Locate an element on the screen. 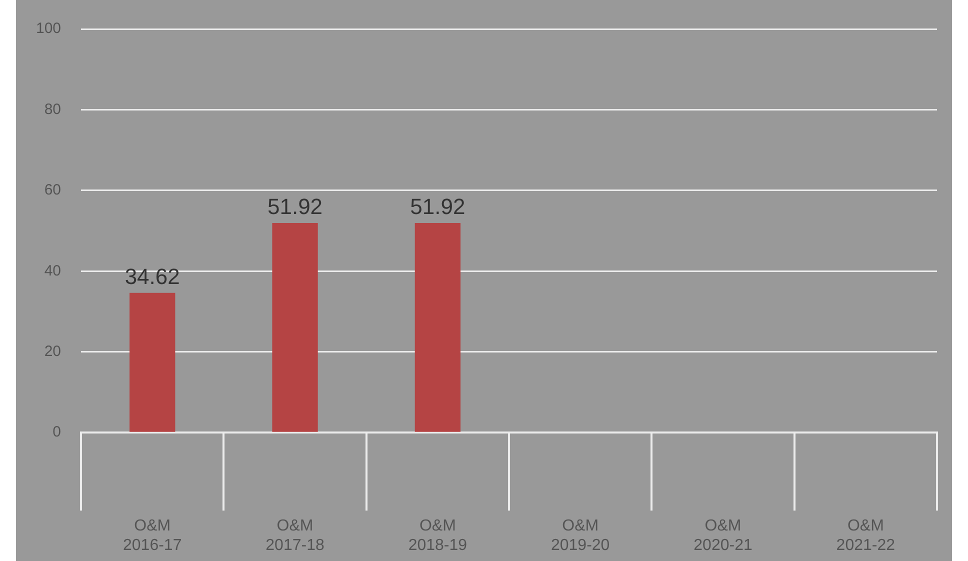  y-tick-label: 60 is located at coordinates (53, 190).